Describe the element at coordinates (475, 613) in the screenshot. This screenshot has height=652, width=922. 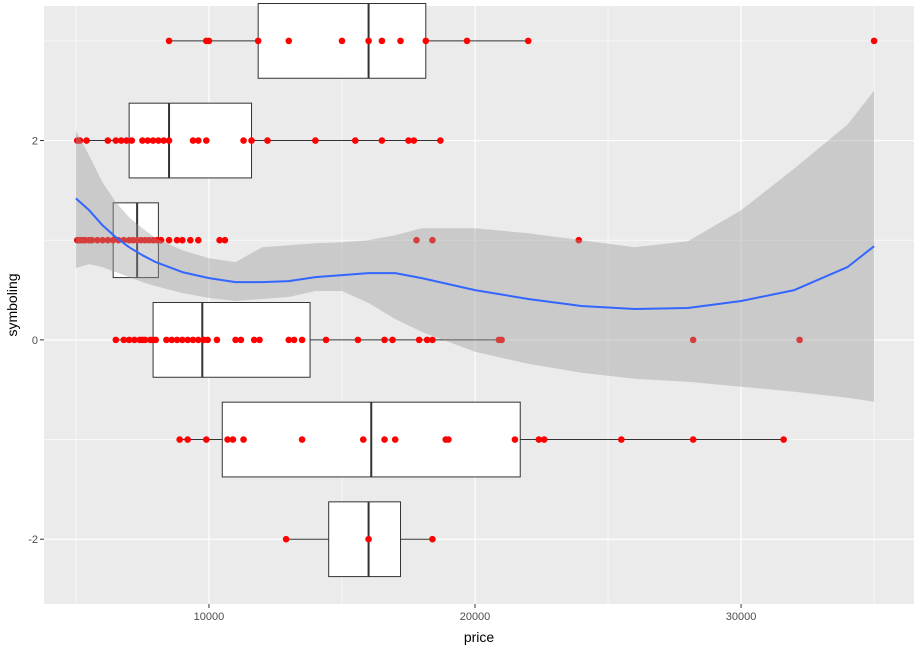
I see `x-axis-ticks: 10000 20000 30000` at that location.